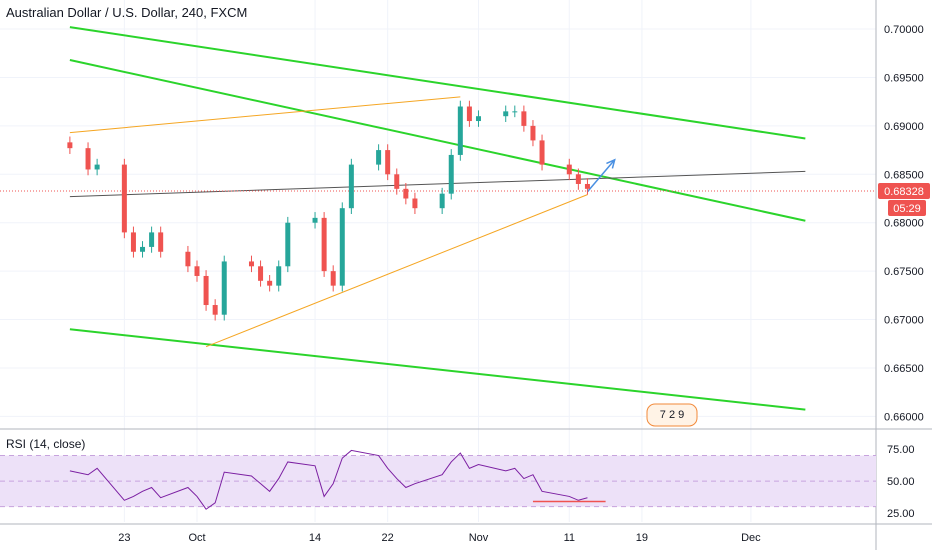 The width and height of the screenshot is (932, 550). Describe the element at coordinates (437, 369) in the screenshot. I see `channel-line` at that location.